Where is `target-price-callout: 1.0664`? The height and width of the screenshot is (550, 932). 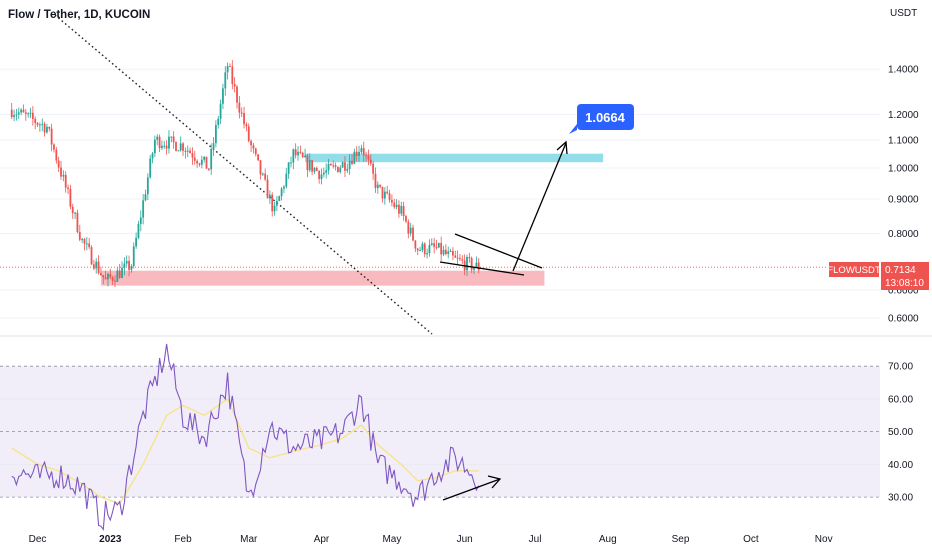 target-price-callout: 1.0664 is located at coordinates (601, 119).